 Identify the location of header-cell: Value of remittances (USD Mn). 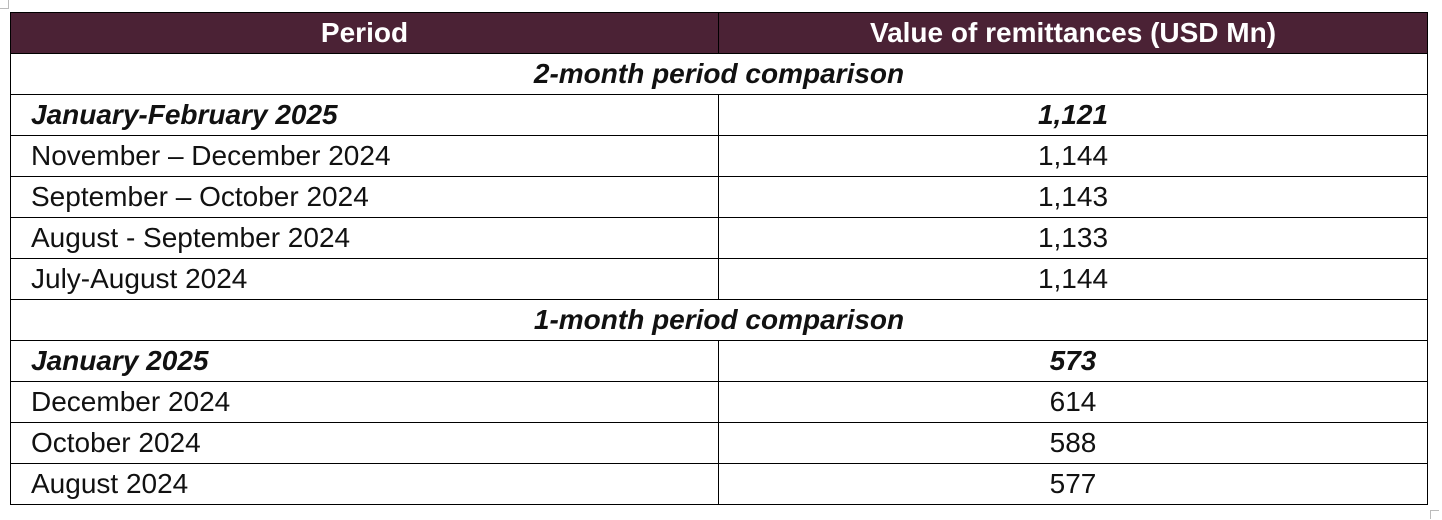
(1073, 33).